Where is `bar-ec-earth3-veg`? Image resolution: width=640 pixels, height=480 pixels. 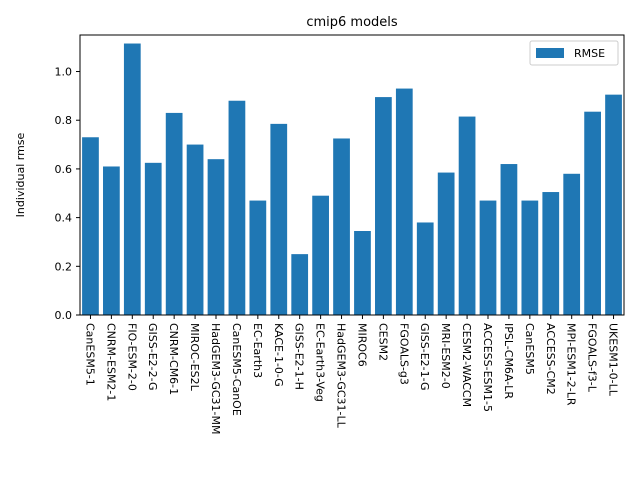 bar-ec-earth3-veg is located at coordinates (320, 255).